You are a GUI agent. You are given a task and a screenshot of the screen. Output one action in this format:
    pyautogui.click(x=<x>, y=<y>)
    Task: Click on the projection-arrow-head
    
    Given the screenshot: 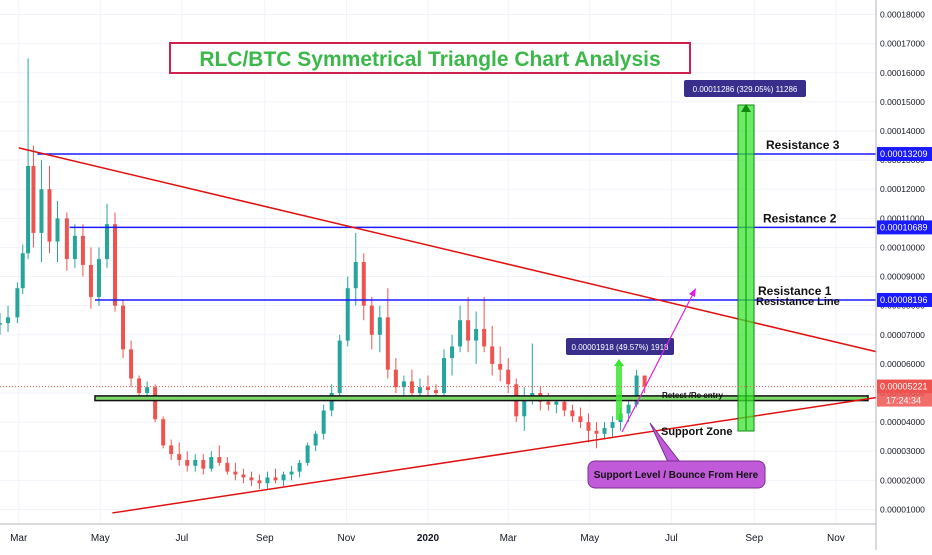 What is the action you would take?
    pyautogui.click(x=746, y=108)
    